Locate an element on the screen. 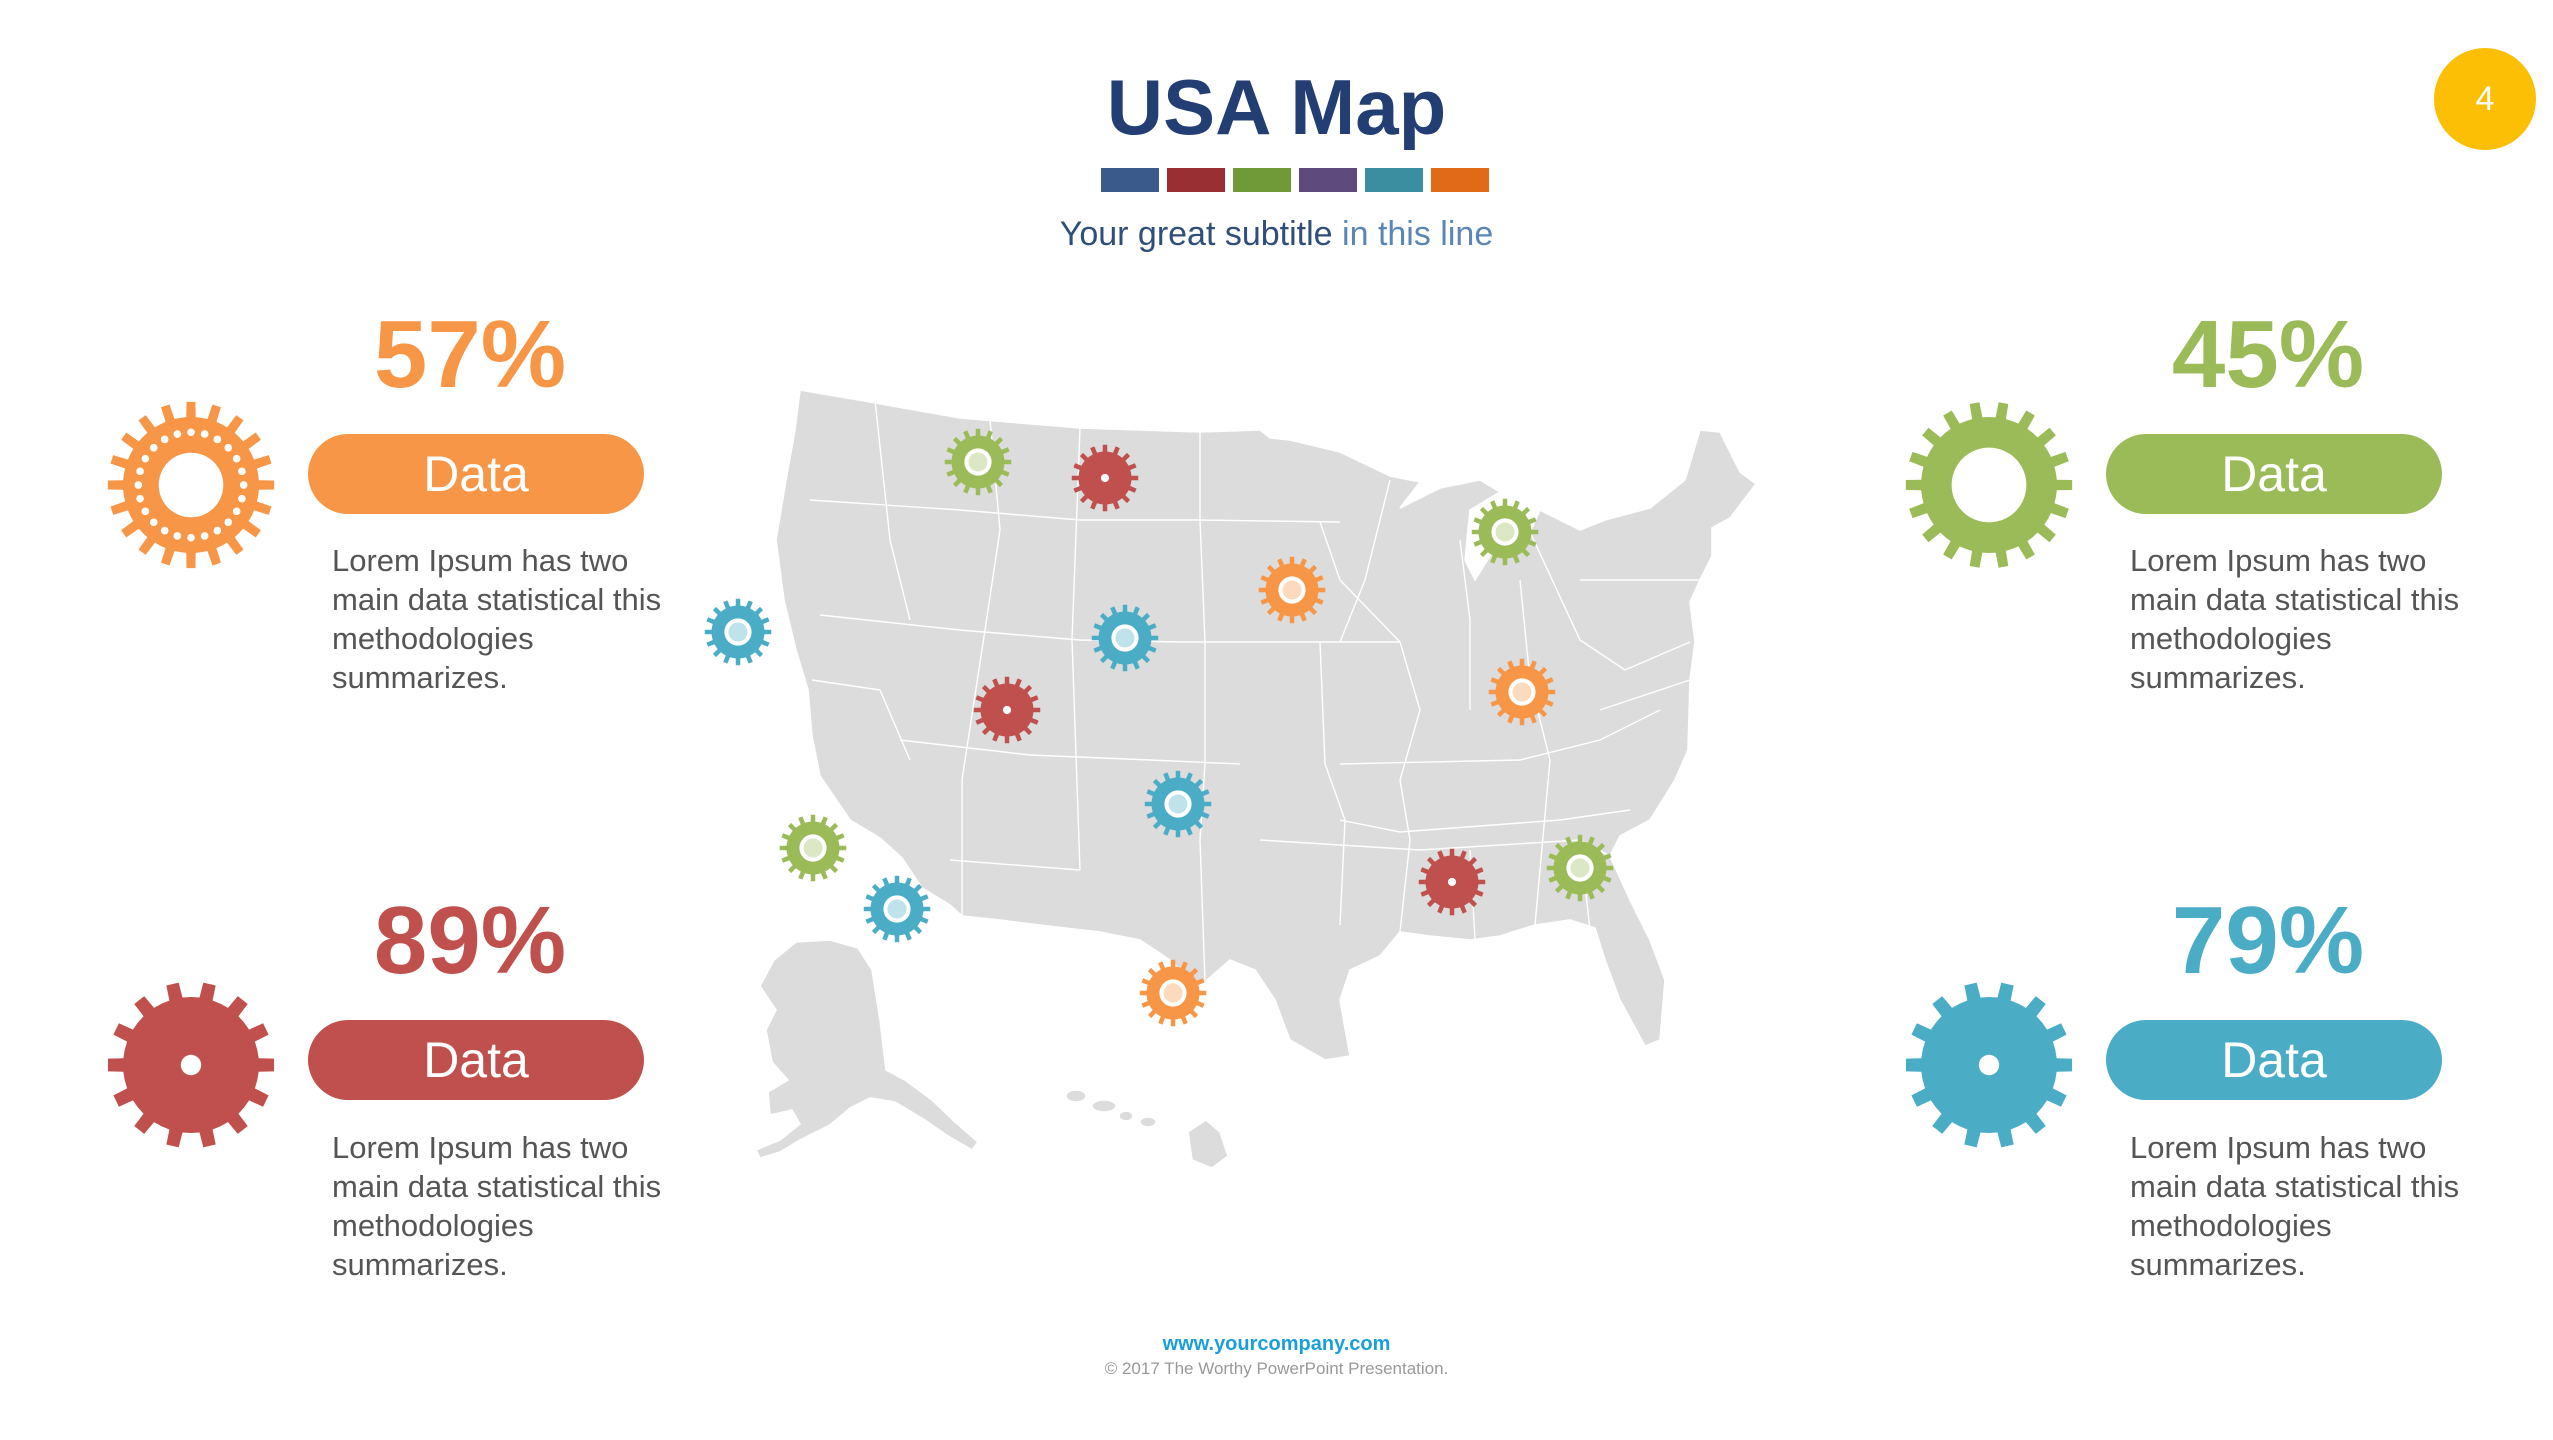  page-subtitle: Your great subtitle in this line is located at coordinates (1276, 234).